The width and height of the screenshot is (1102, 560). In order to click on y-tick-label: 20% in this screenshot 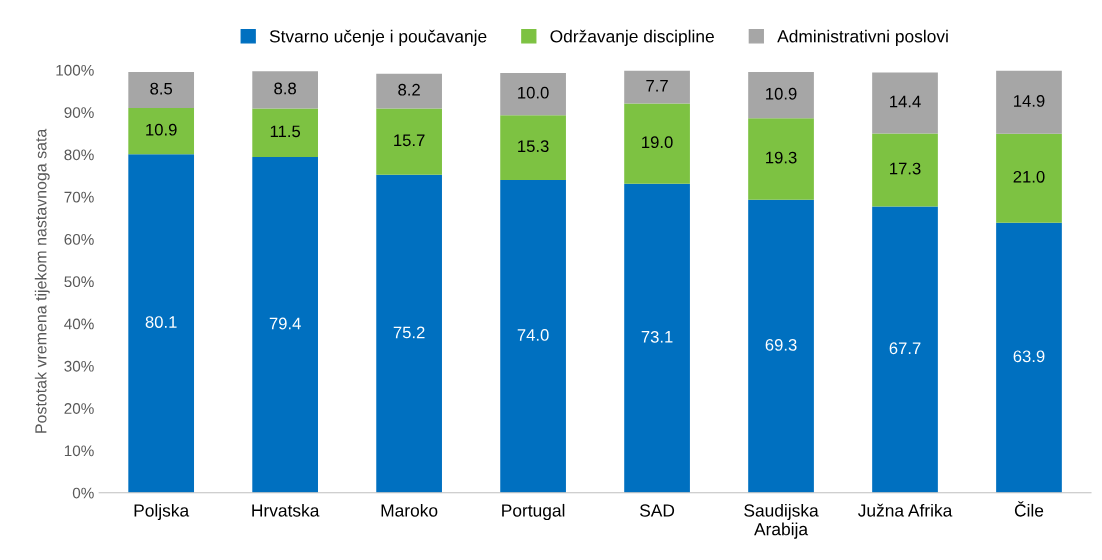, I will do `click(79, 408)`.